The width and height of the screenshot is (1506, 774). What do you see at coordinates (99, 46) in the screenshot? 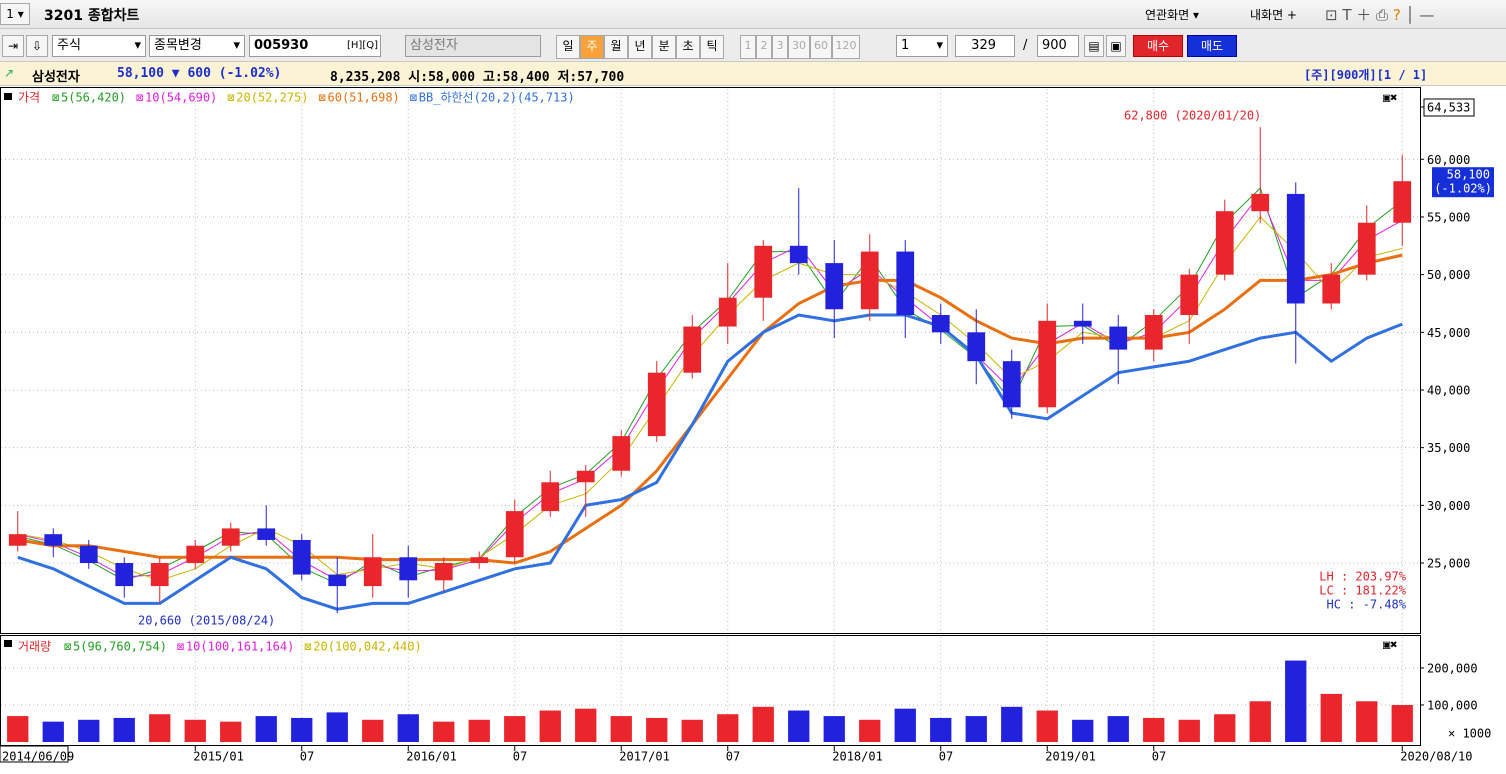
I see `market-select: 주식 ▾` at bounding box center [99, 46].